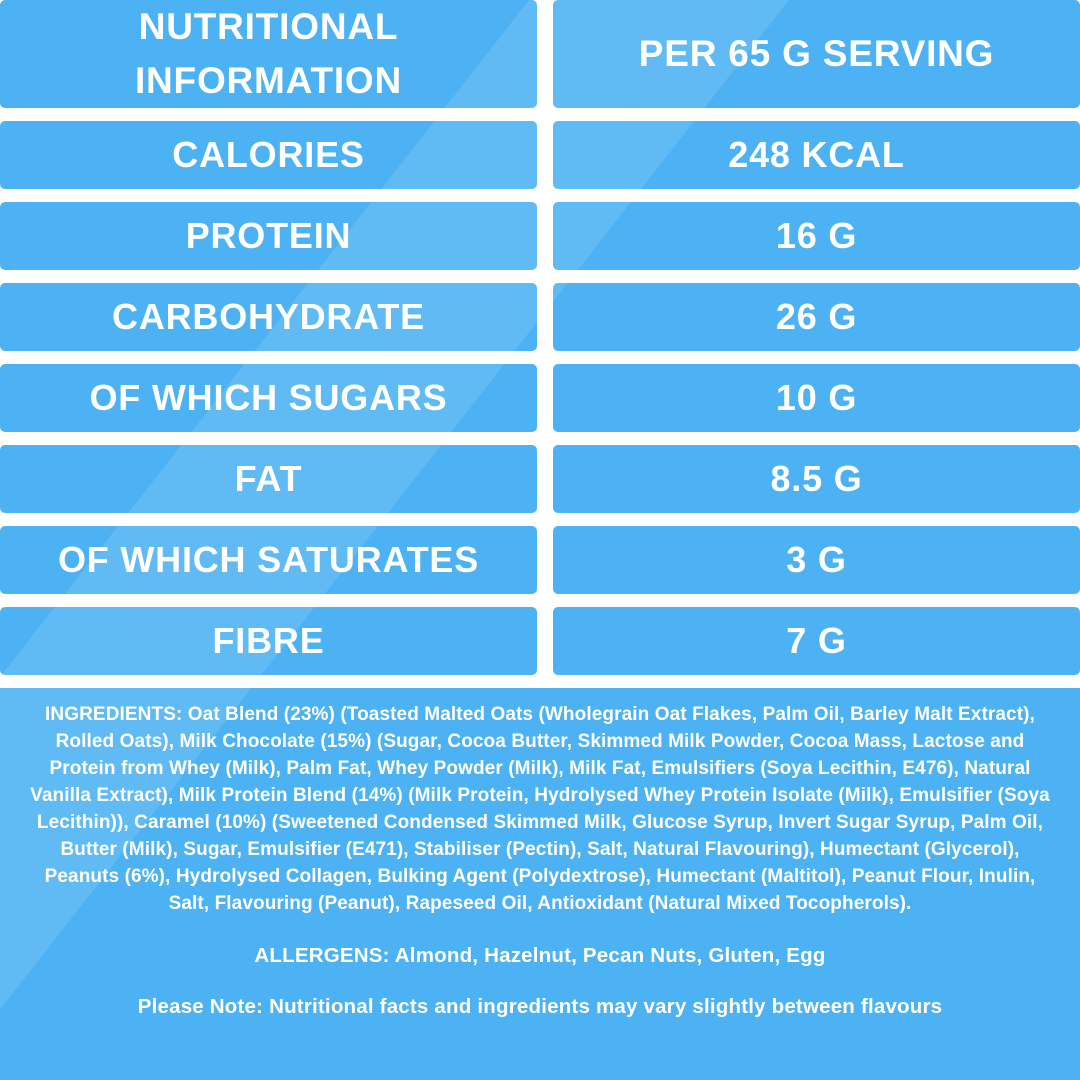  I want to click on row-label-fibre: FIBRE, so click(268, 641).